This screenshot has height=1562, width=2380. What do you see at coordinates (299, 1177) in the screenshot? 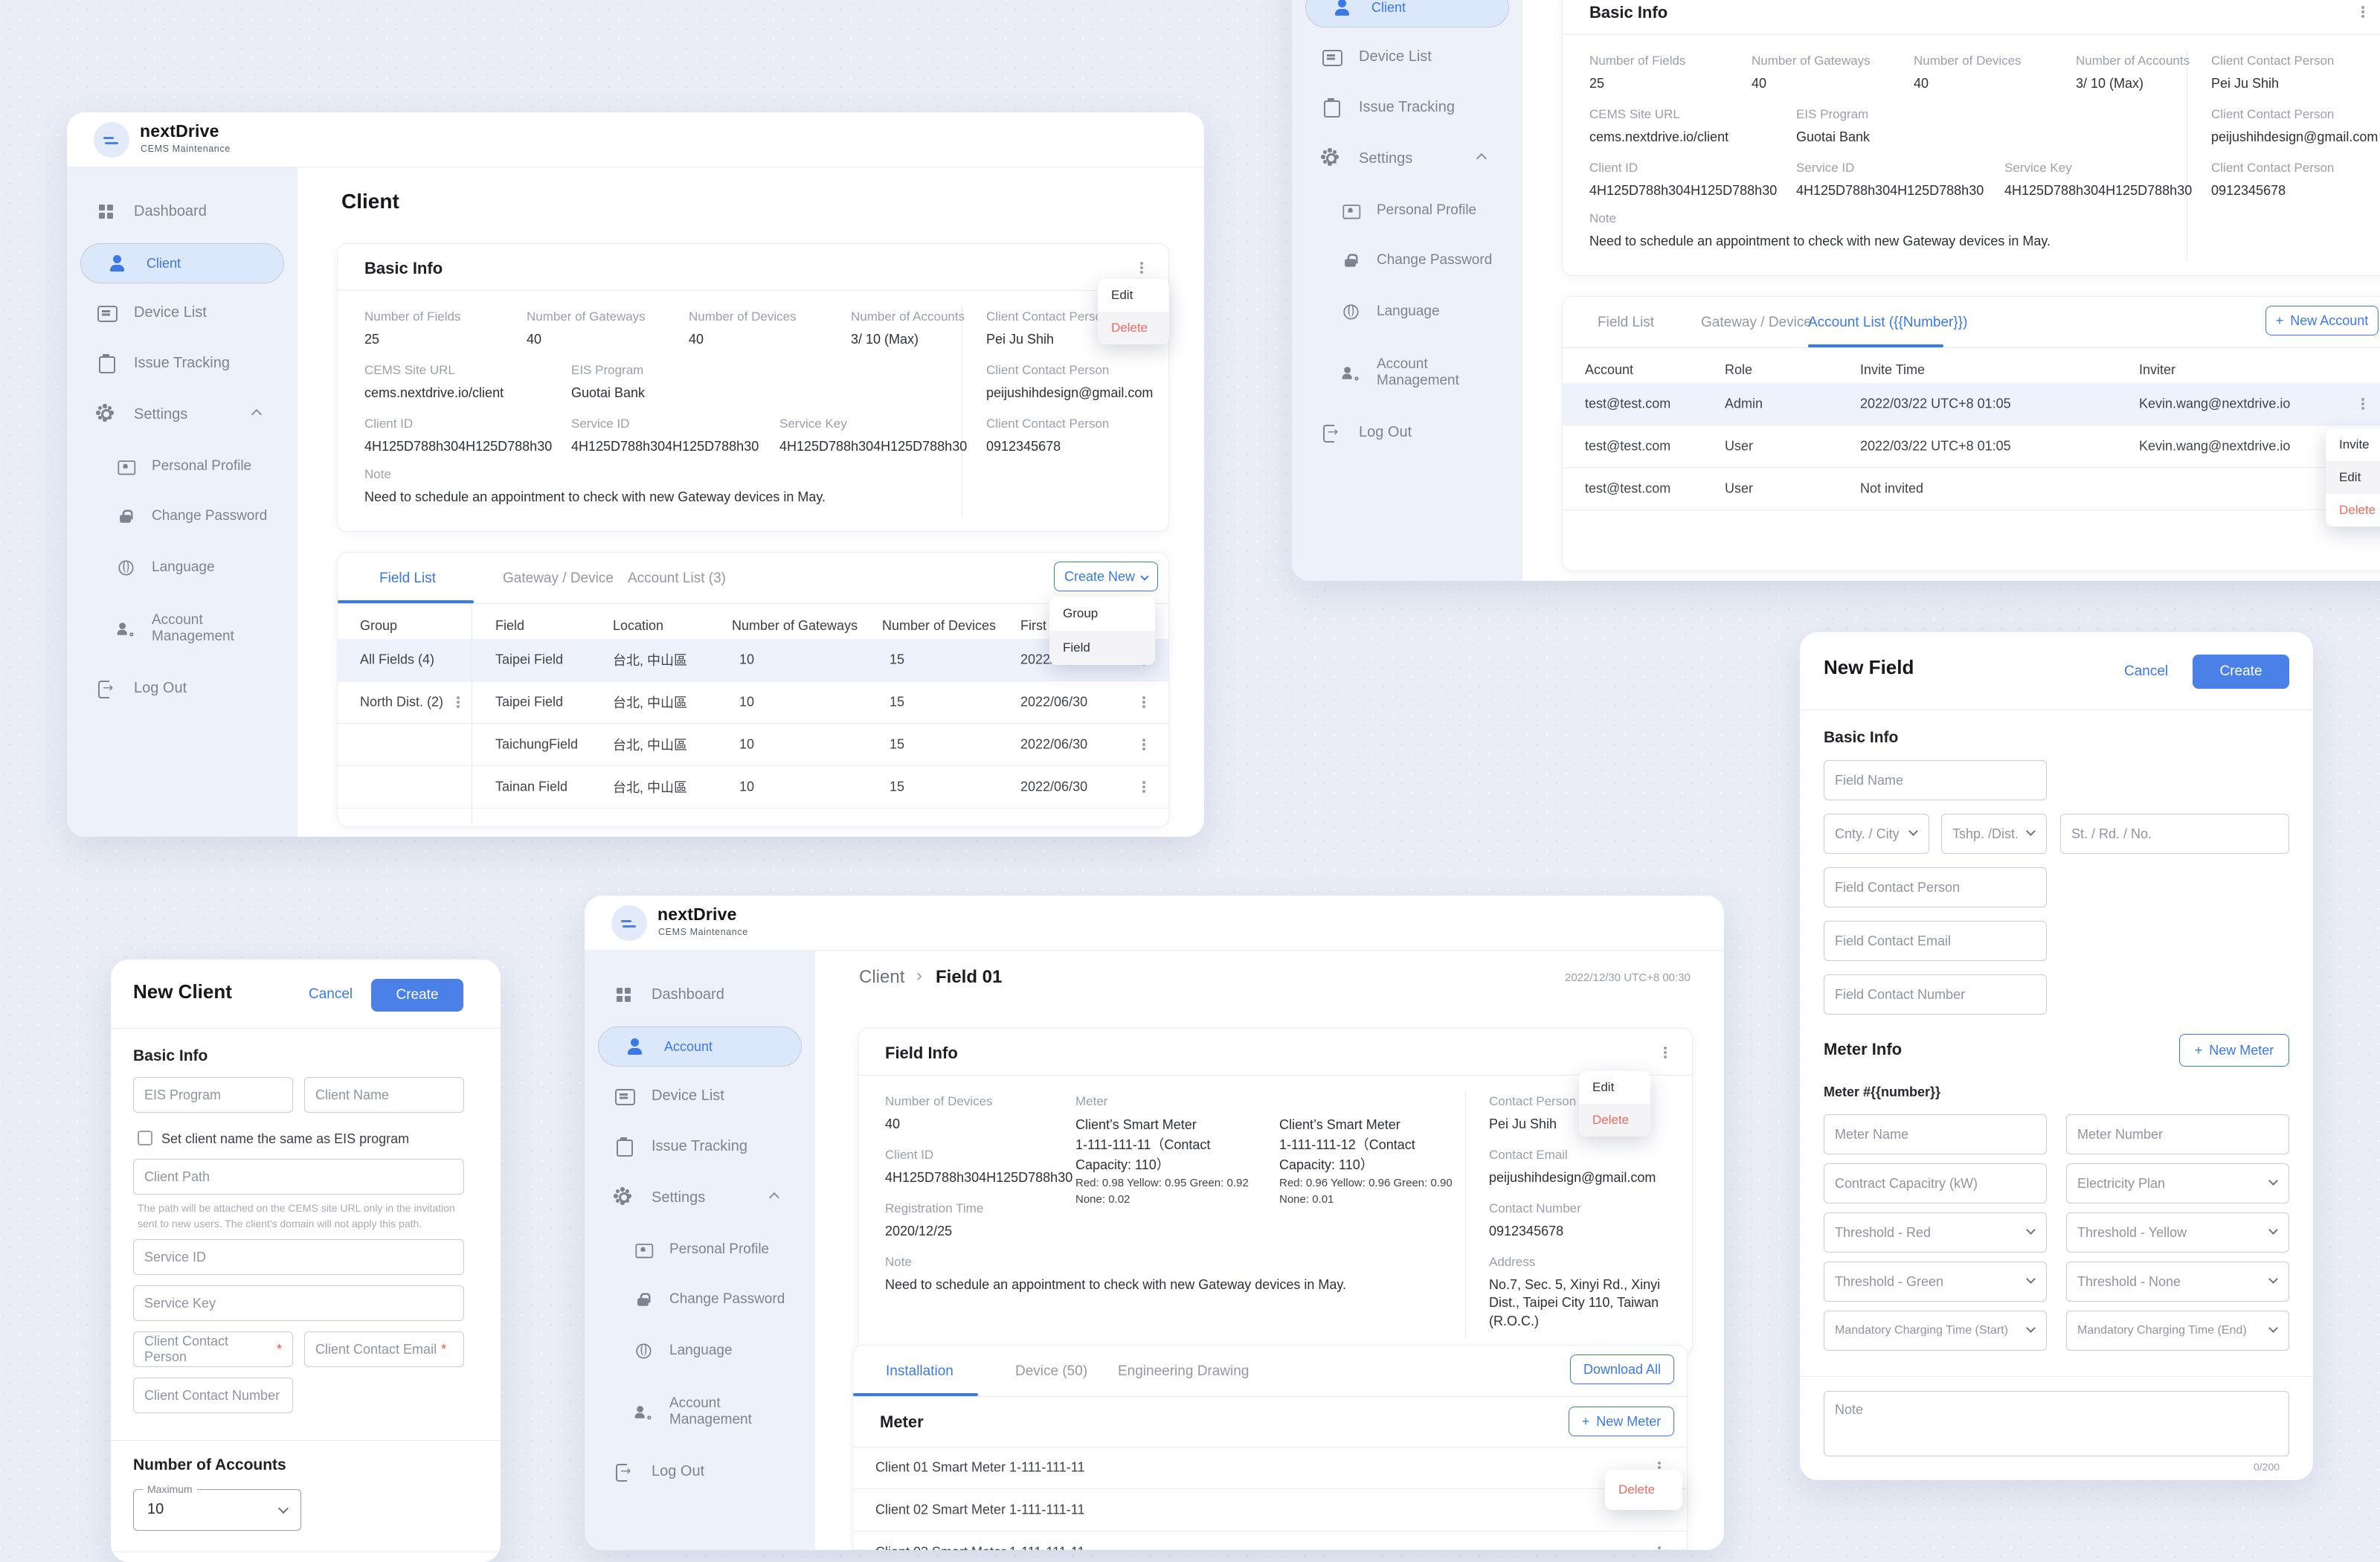
I see `client-path-input` at bounding box center [299, 1177].